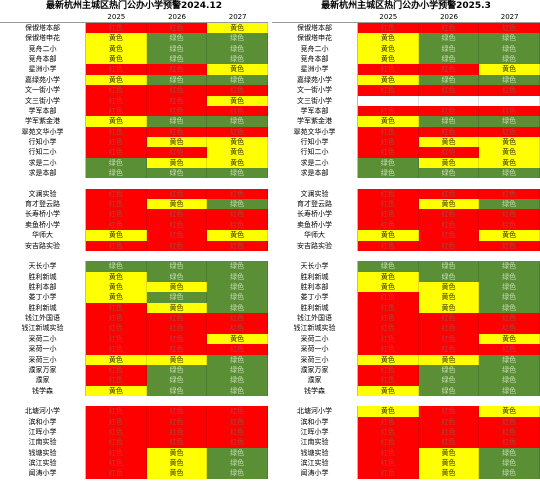 The width and height of the screenshot is (540, 501). What do you see at coordinates (406, 18) in the screenshot?
I see `year-header: 2025 2026 2027` at bounding box center [406, 18].